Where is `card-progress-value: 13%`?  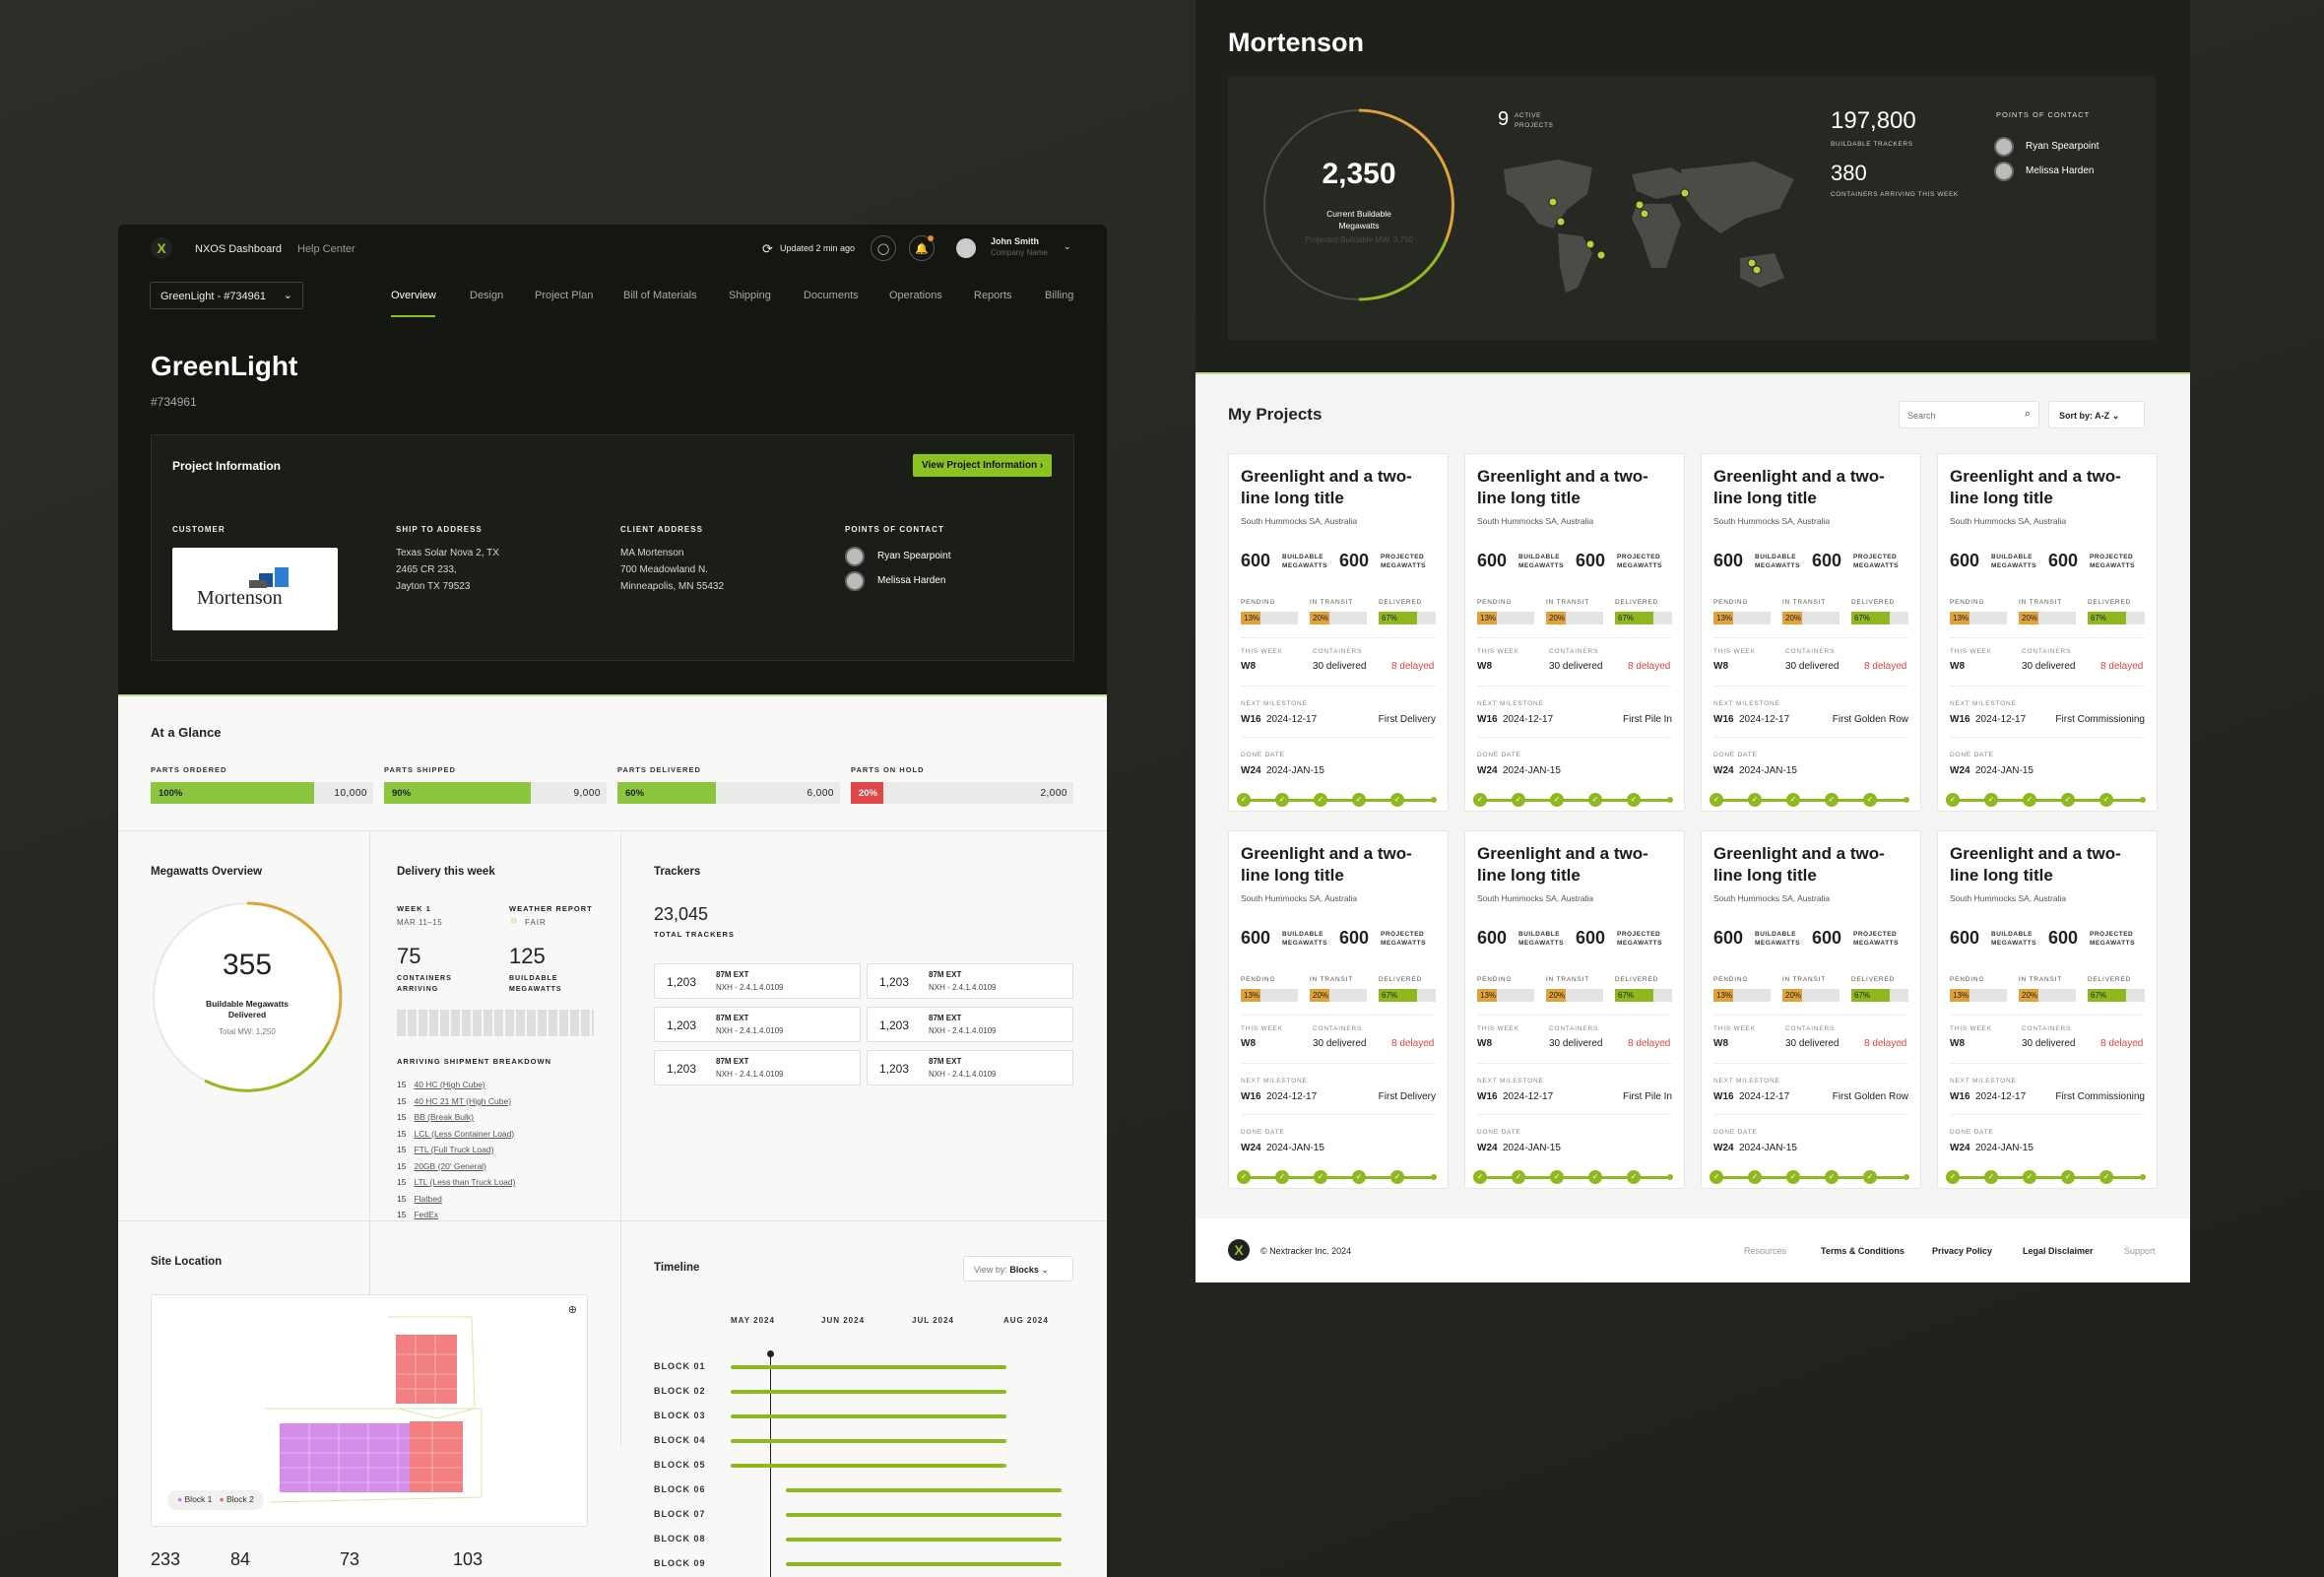 card-progress-value: 13% is located at coordinates (1961, 619).